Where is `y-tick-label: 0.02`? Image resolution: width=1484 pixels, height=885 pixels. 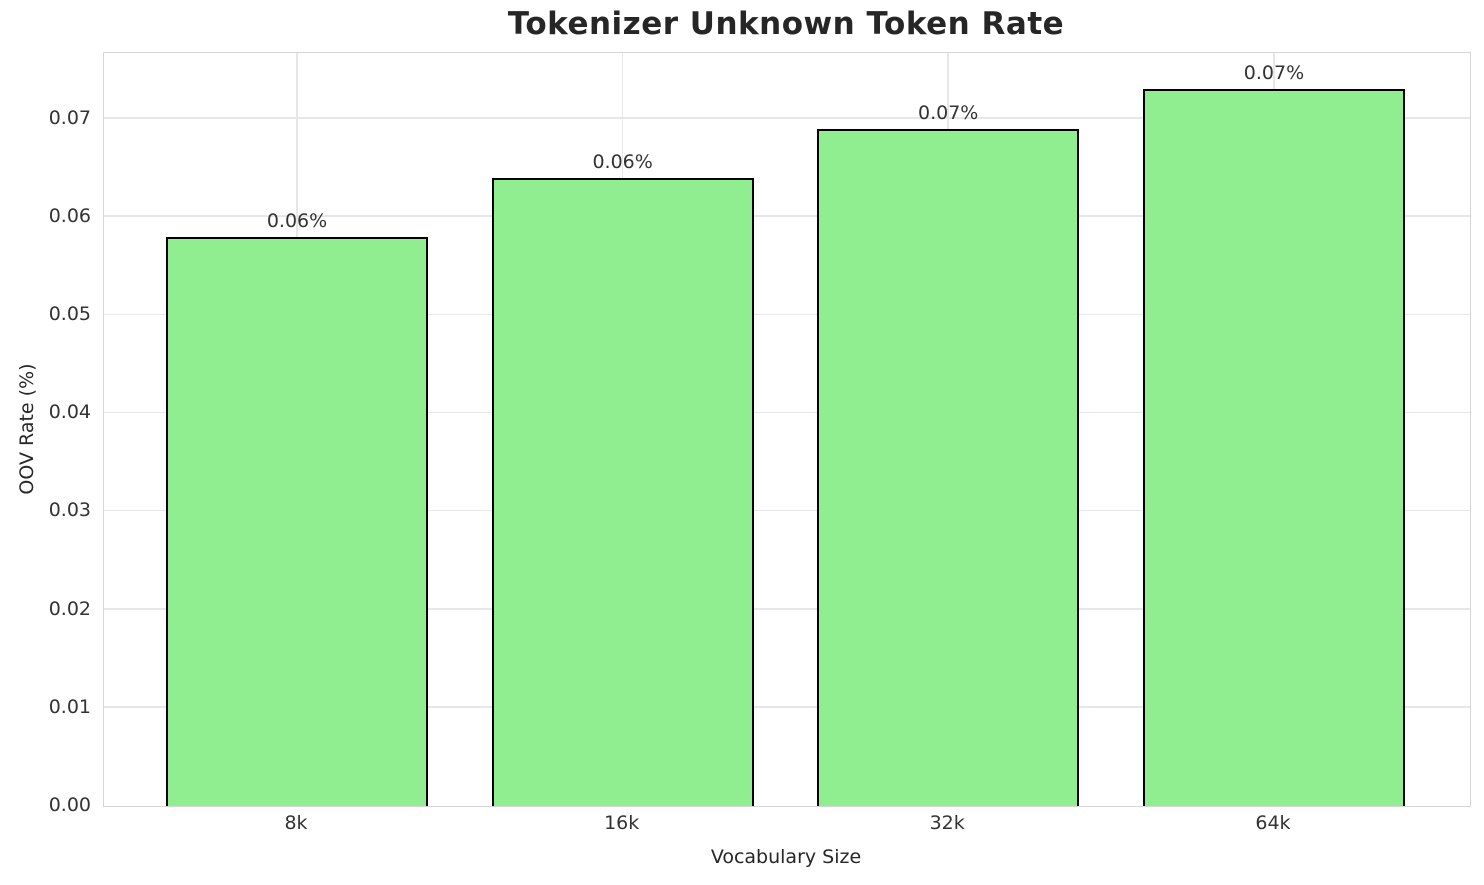 y-tick-label: 0.02 is located at coordinates (69, 608).